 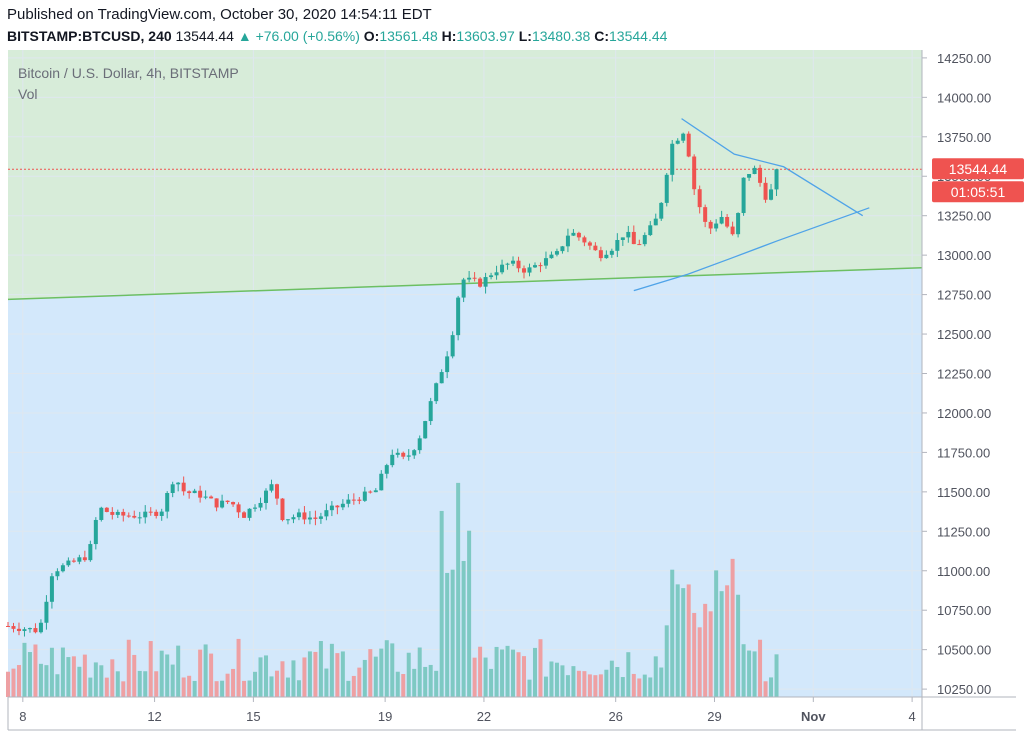 What do you see at coordinates (525, 36) in the screenshot?
I see `low-label: L:` at bounding box center [525, 36].